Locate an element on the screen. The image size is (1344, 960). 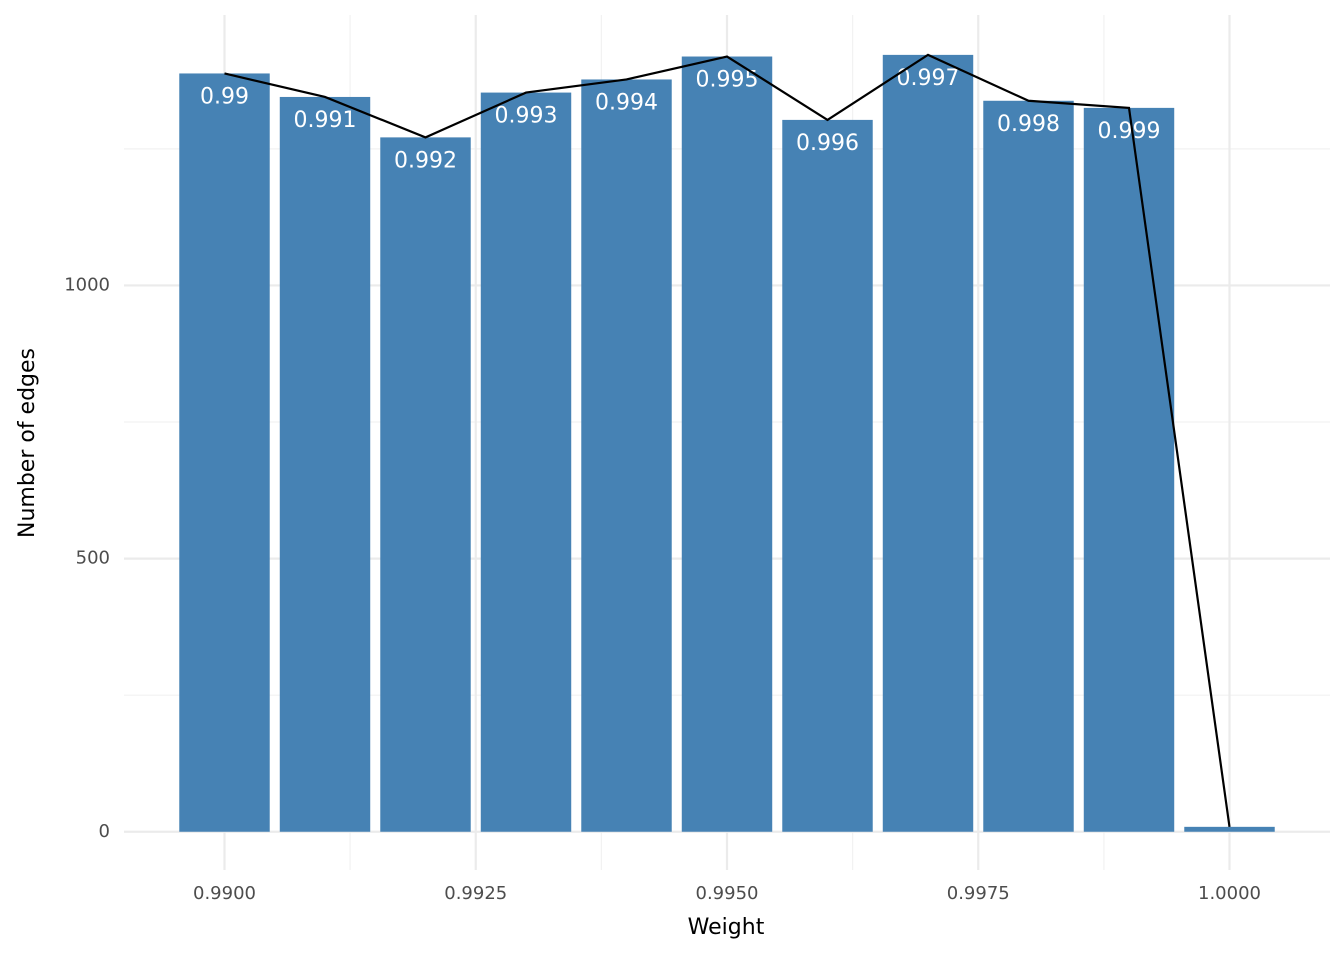
bar-label: 0.992 is located at coordinates (425, 160).